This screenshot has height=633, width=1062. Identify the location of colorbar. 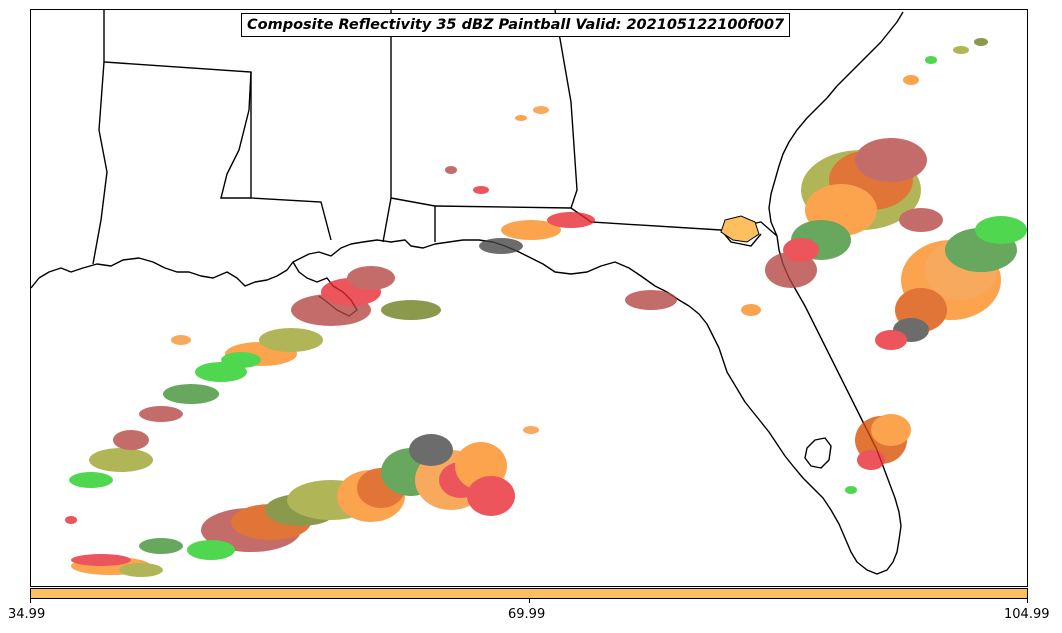
(529, 593).